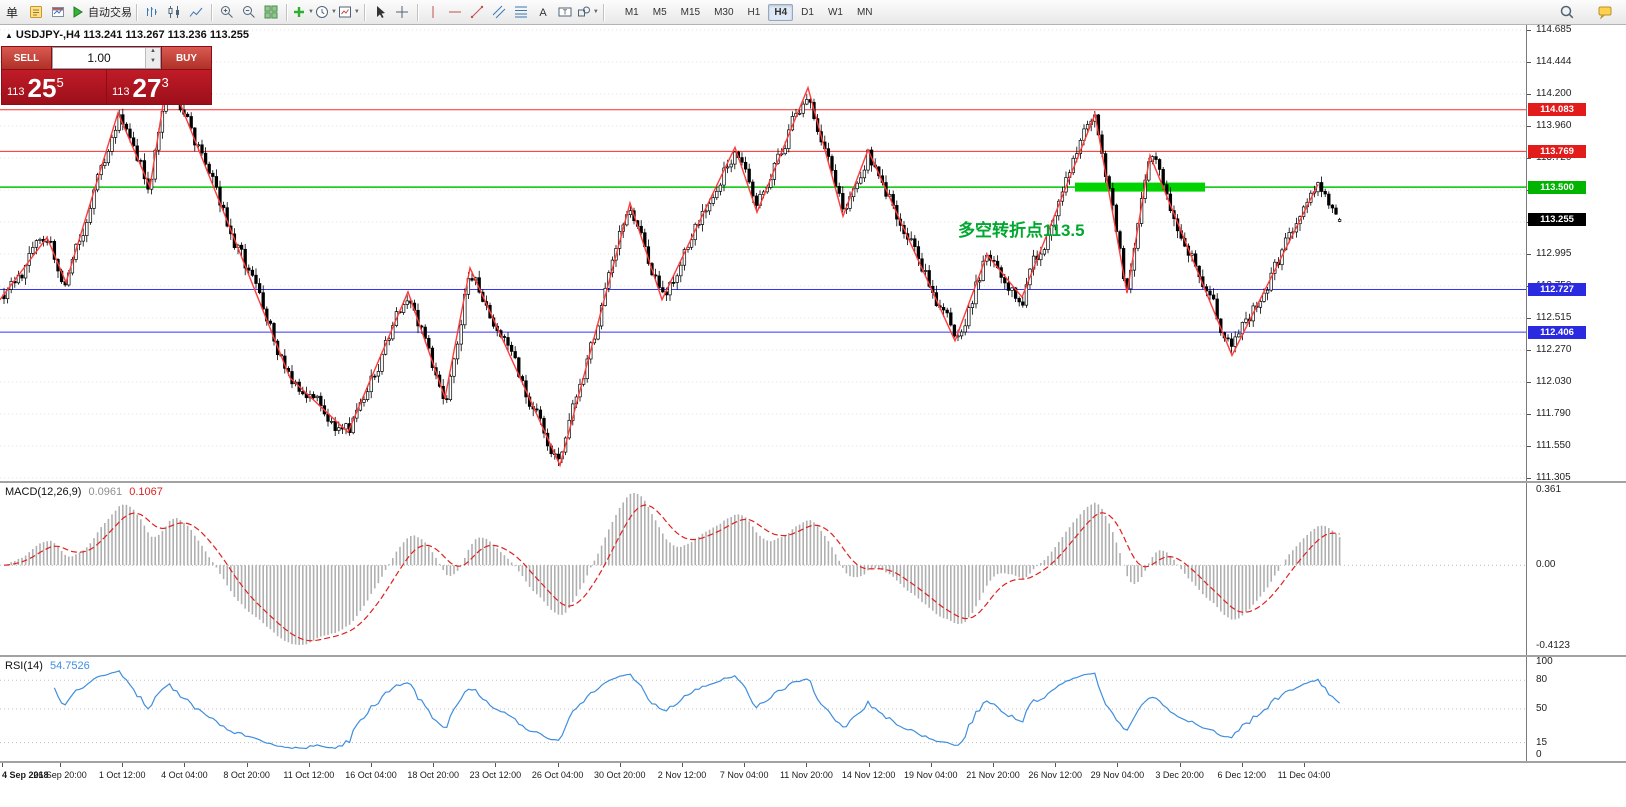  Describe the element at coordinates (807, 12) in the screenshot. I see `timeframe-d1: D1` at that location.